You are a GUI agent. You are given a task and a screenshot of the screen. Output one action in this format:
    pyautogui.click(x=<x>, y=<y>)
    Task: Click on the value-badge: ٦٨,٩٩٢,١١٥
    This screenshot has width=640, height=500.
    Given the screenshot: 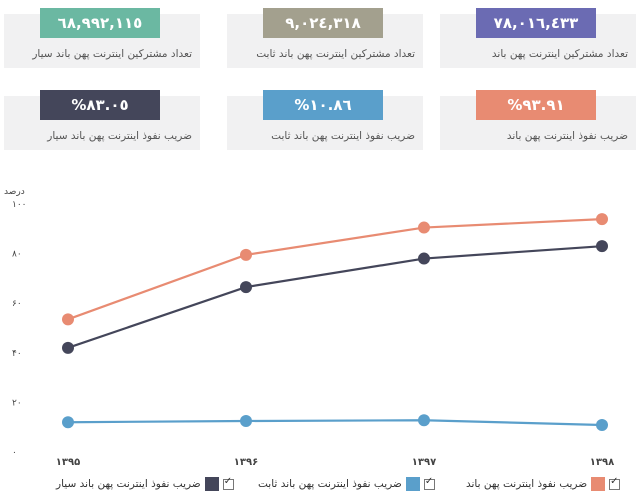 What is the action you would take?
    pyautogui.click(x=100, y=23)
    